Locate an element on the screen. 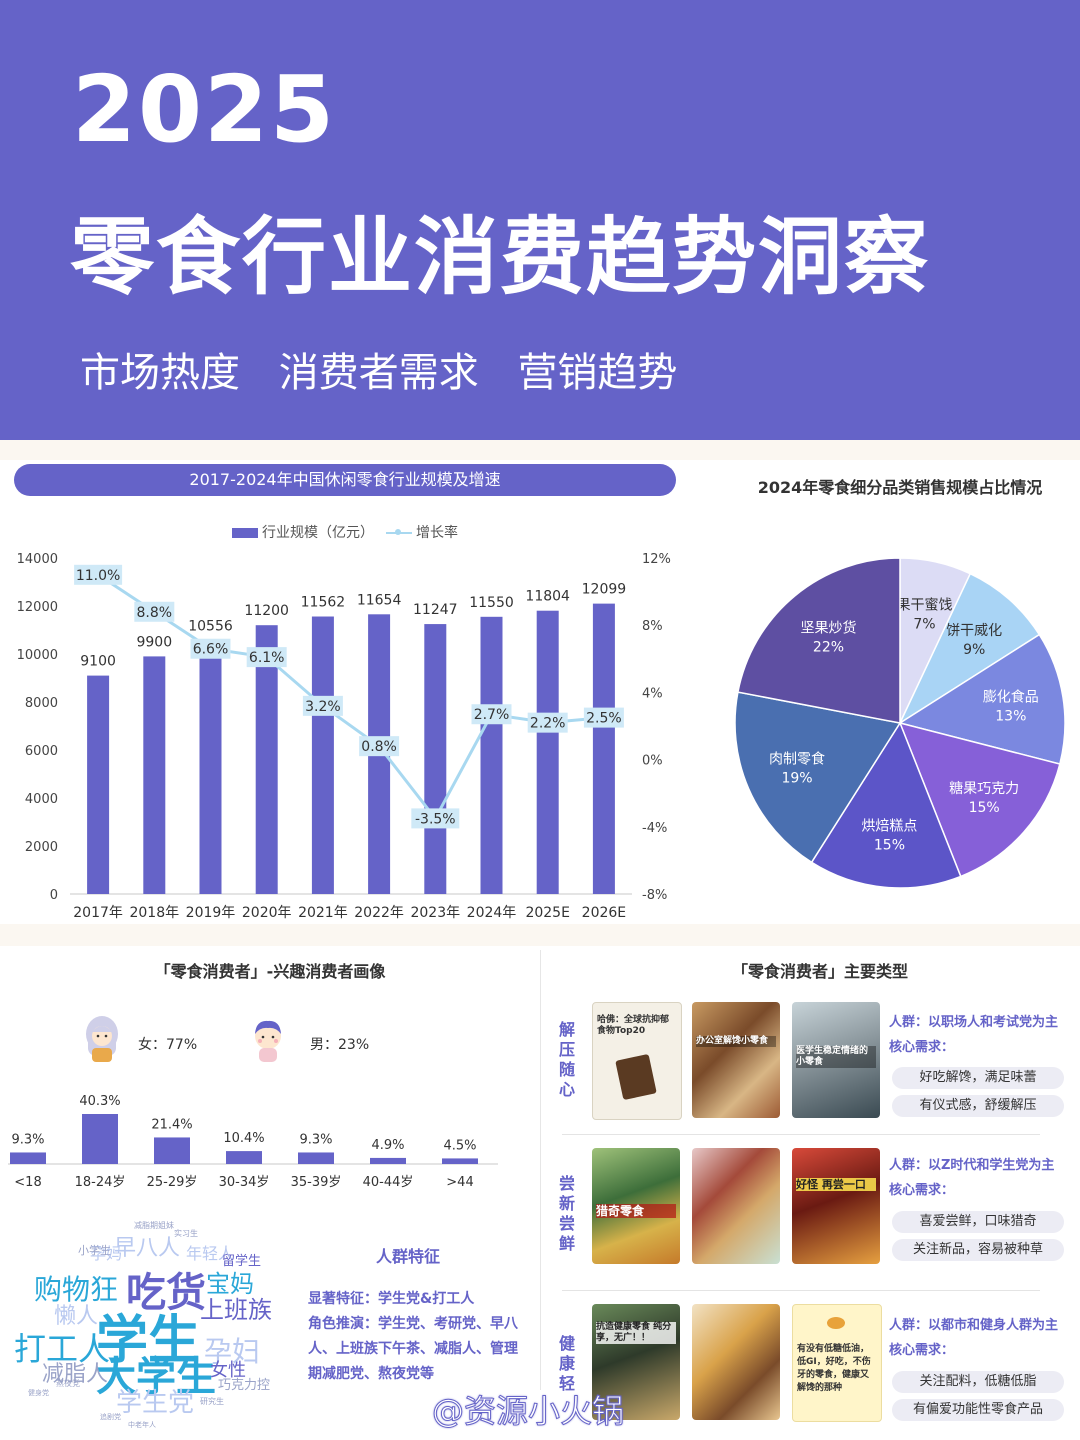 This screenshot has height=1440, width=1080. legend-line-swatch is located at coordinates (399, 532).